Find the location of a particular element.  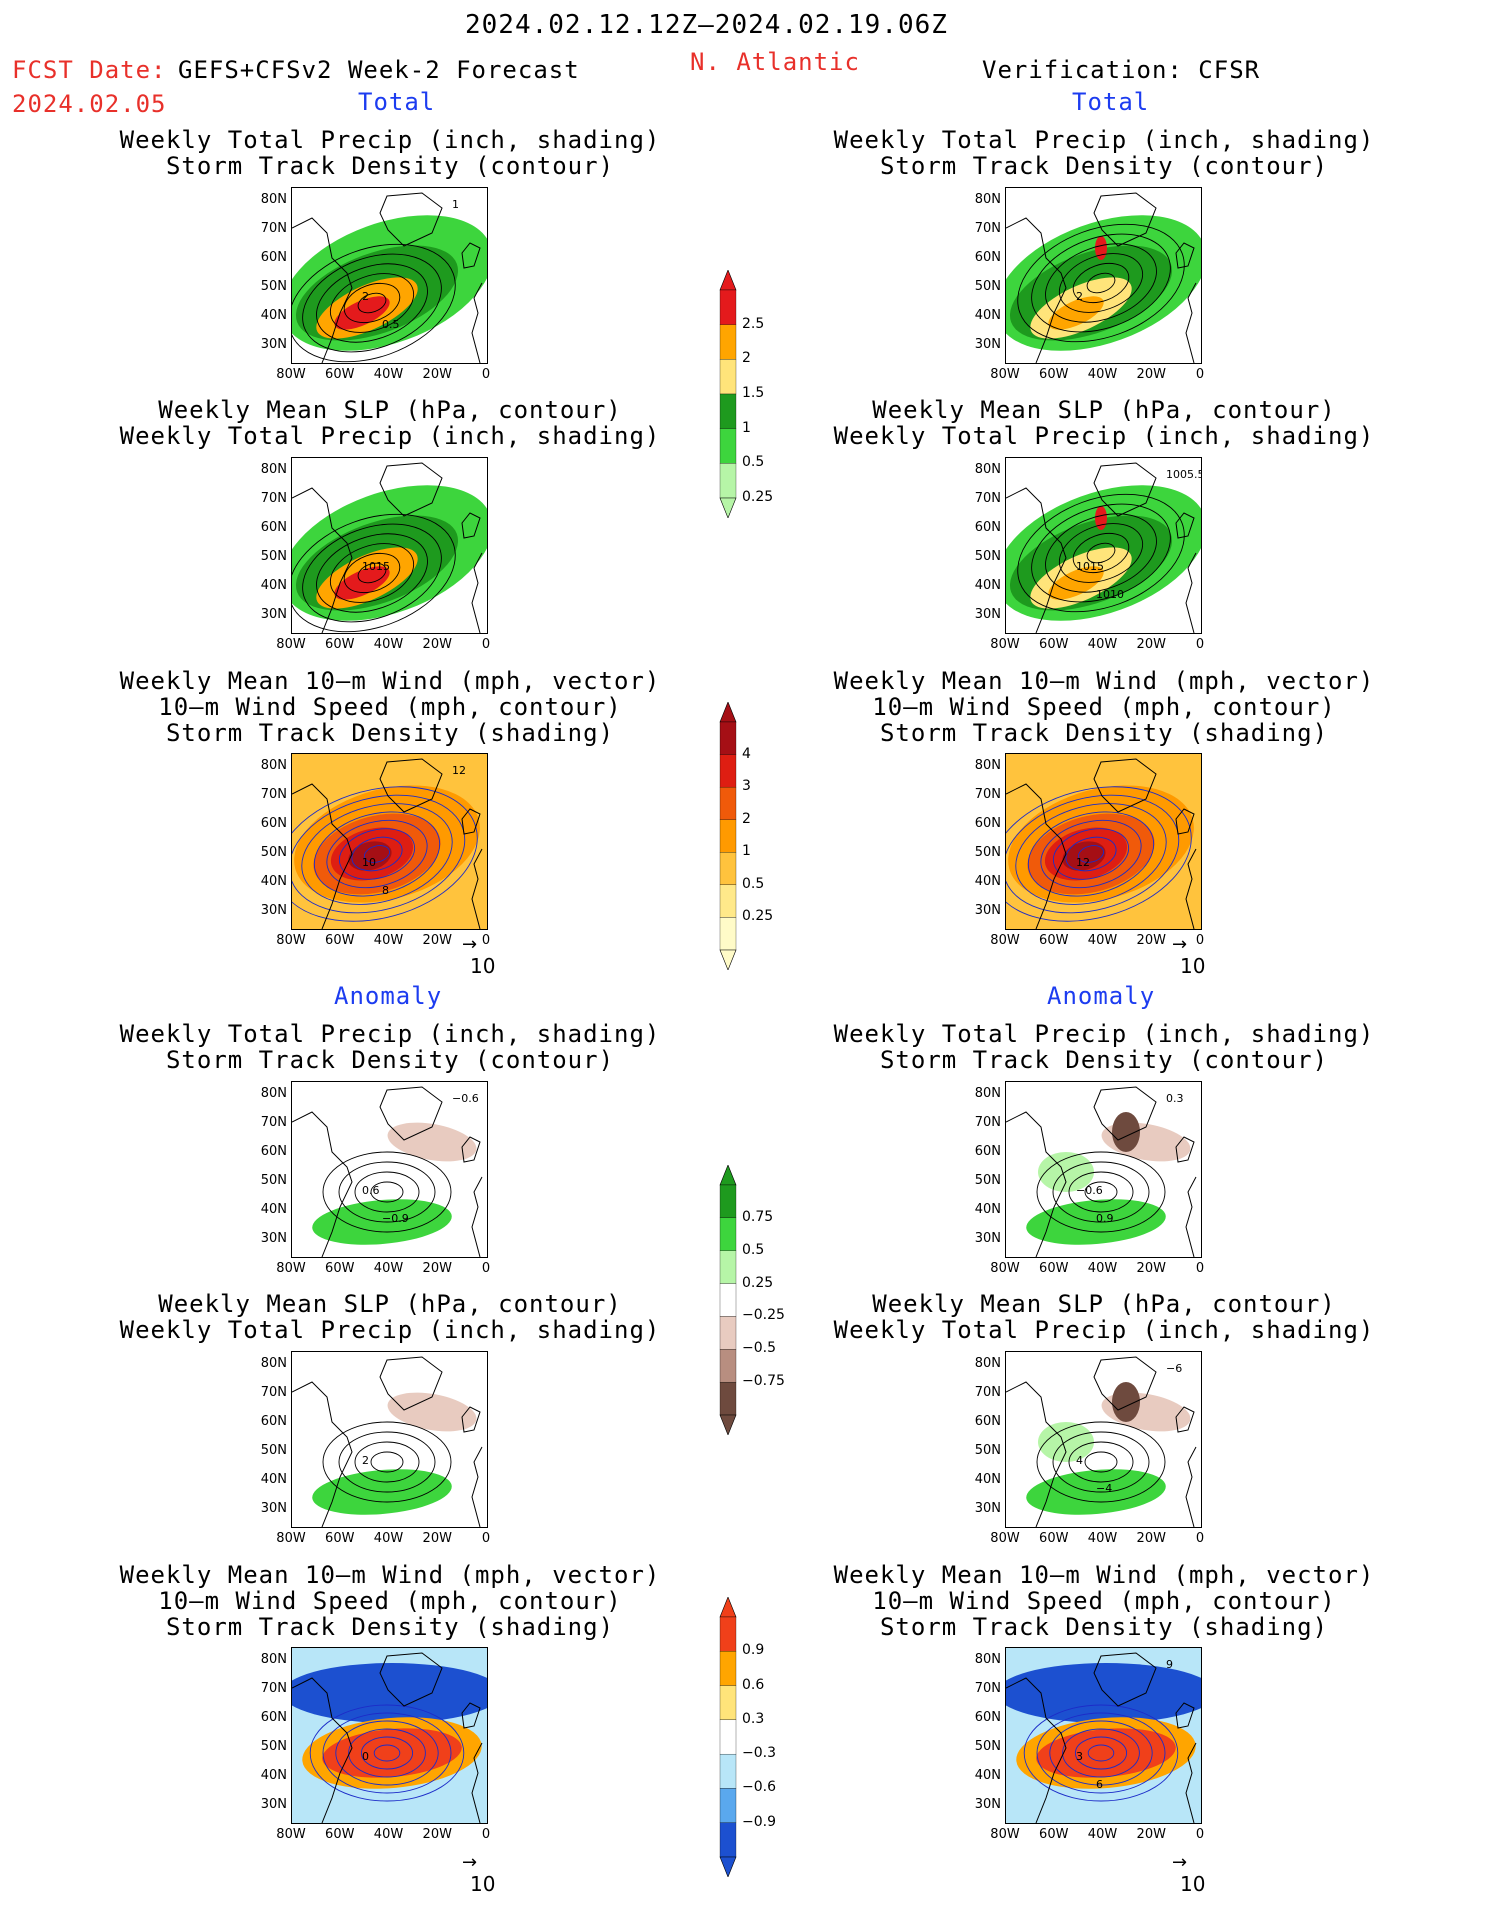

lat-tick-L3-2: 60N is located at coordinates (273, 823).